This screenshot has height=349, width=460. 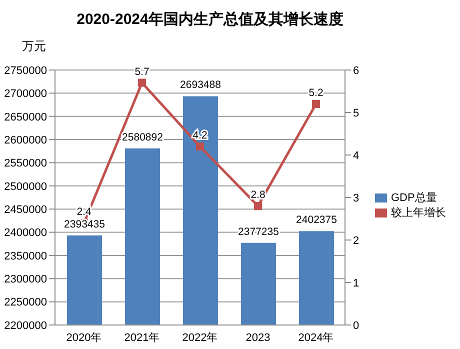 What do you see at coordinates (317, 220) in the screenshot?
I see `data-label: 2402375` at bounding box center [317, 220].